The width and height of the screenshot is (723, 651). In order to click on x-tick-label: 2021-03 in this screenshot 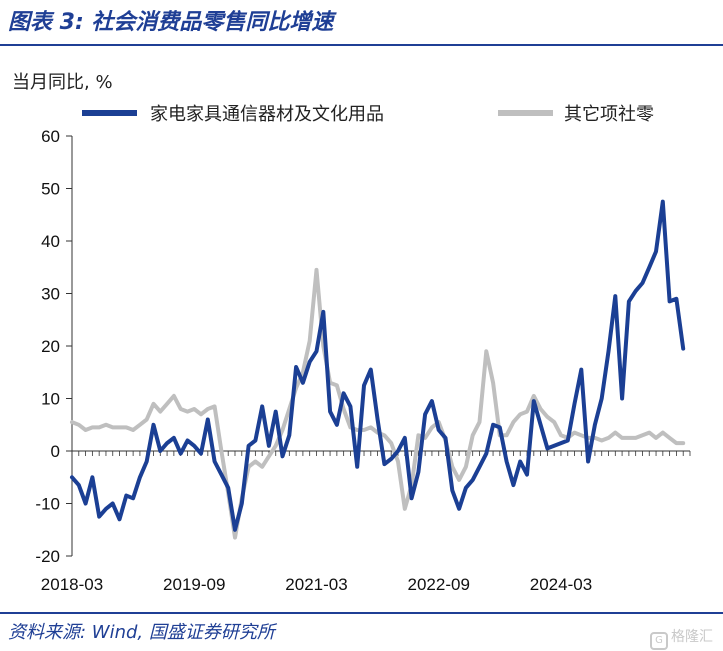, I will do `click(316, 584)`.